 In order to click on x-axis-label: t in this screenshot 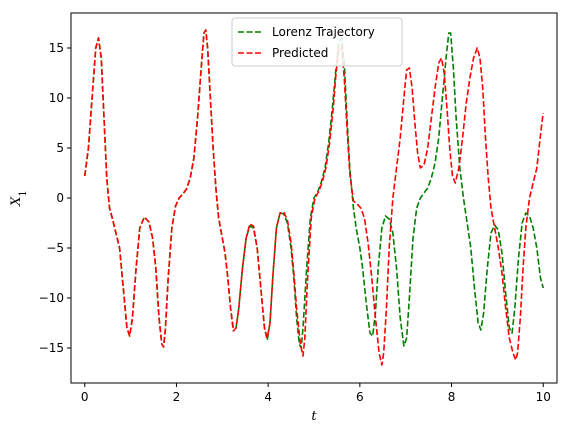, I will do `click(314, 416)`.